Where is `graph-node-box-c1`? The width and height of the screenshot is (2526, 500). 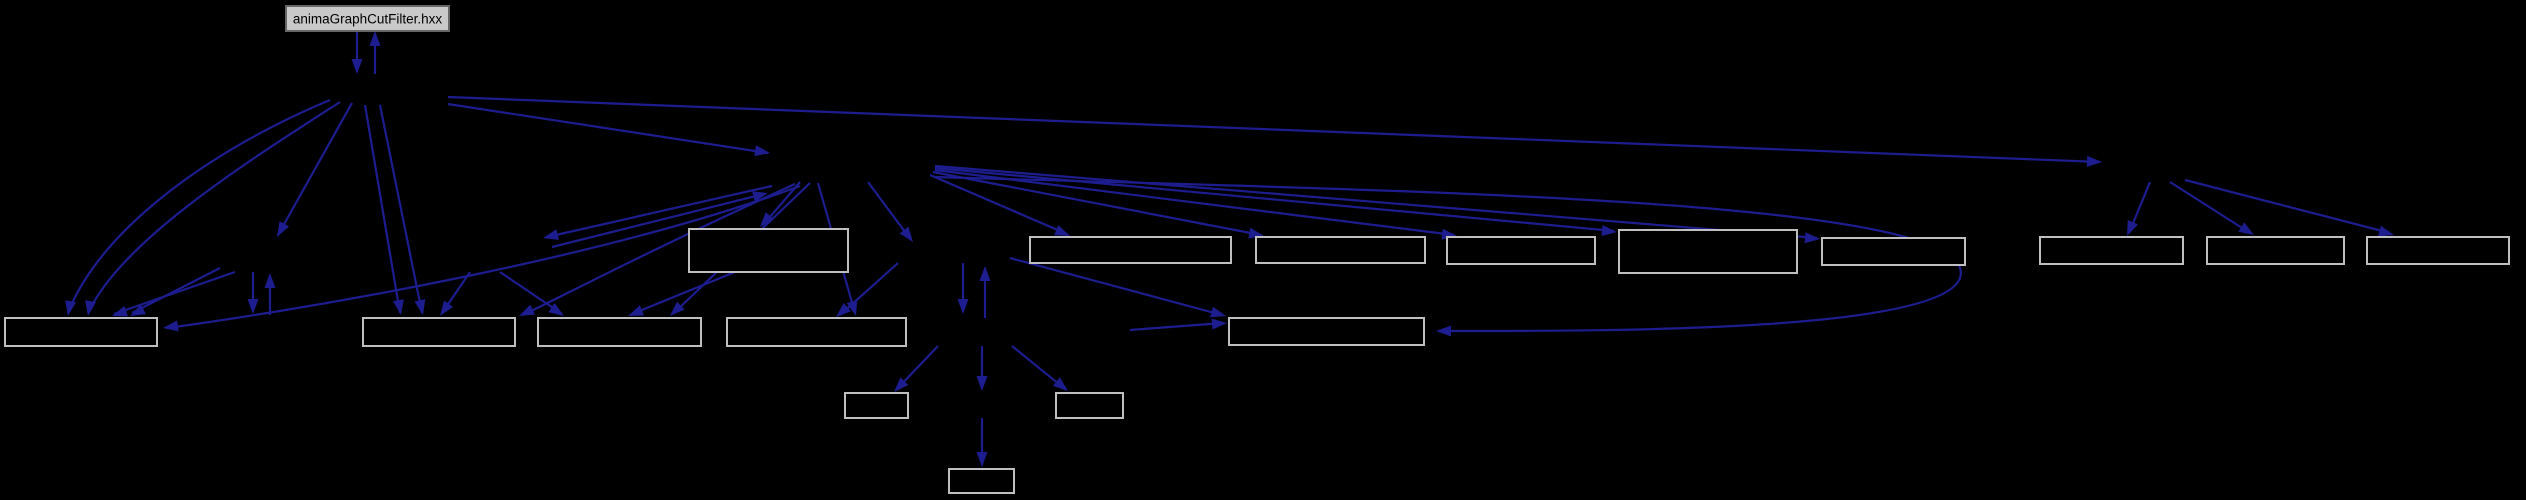 graph-node-box-c1 is located at coordinates (876, 405).